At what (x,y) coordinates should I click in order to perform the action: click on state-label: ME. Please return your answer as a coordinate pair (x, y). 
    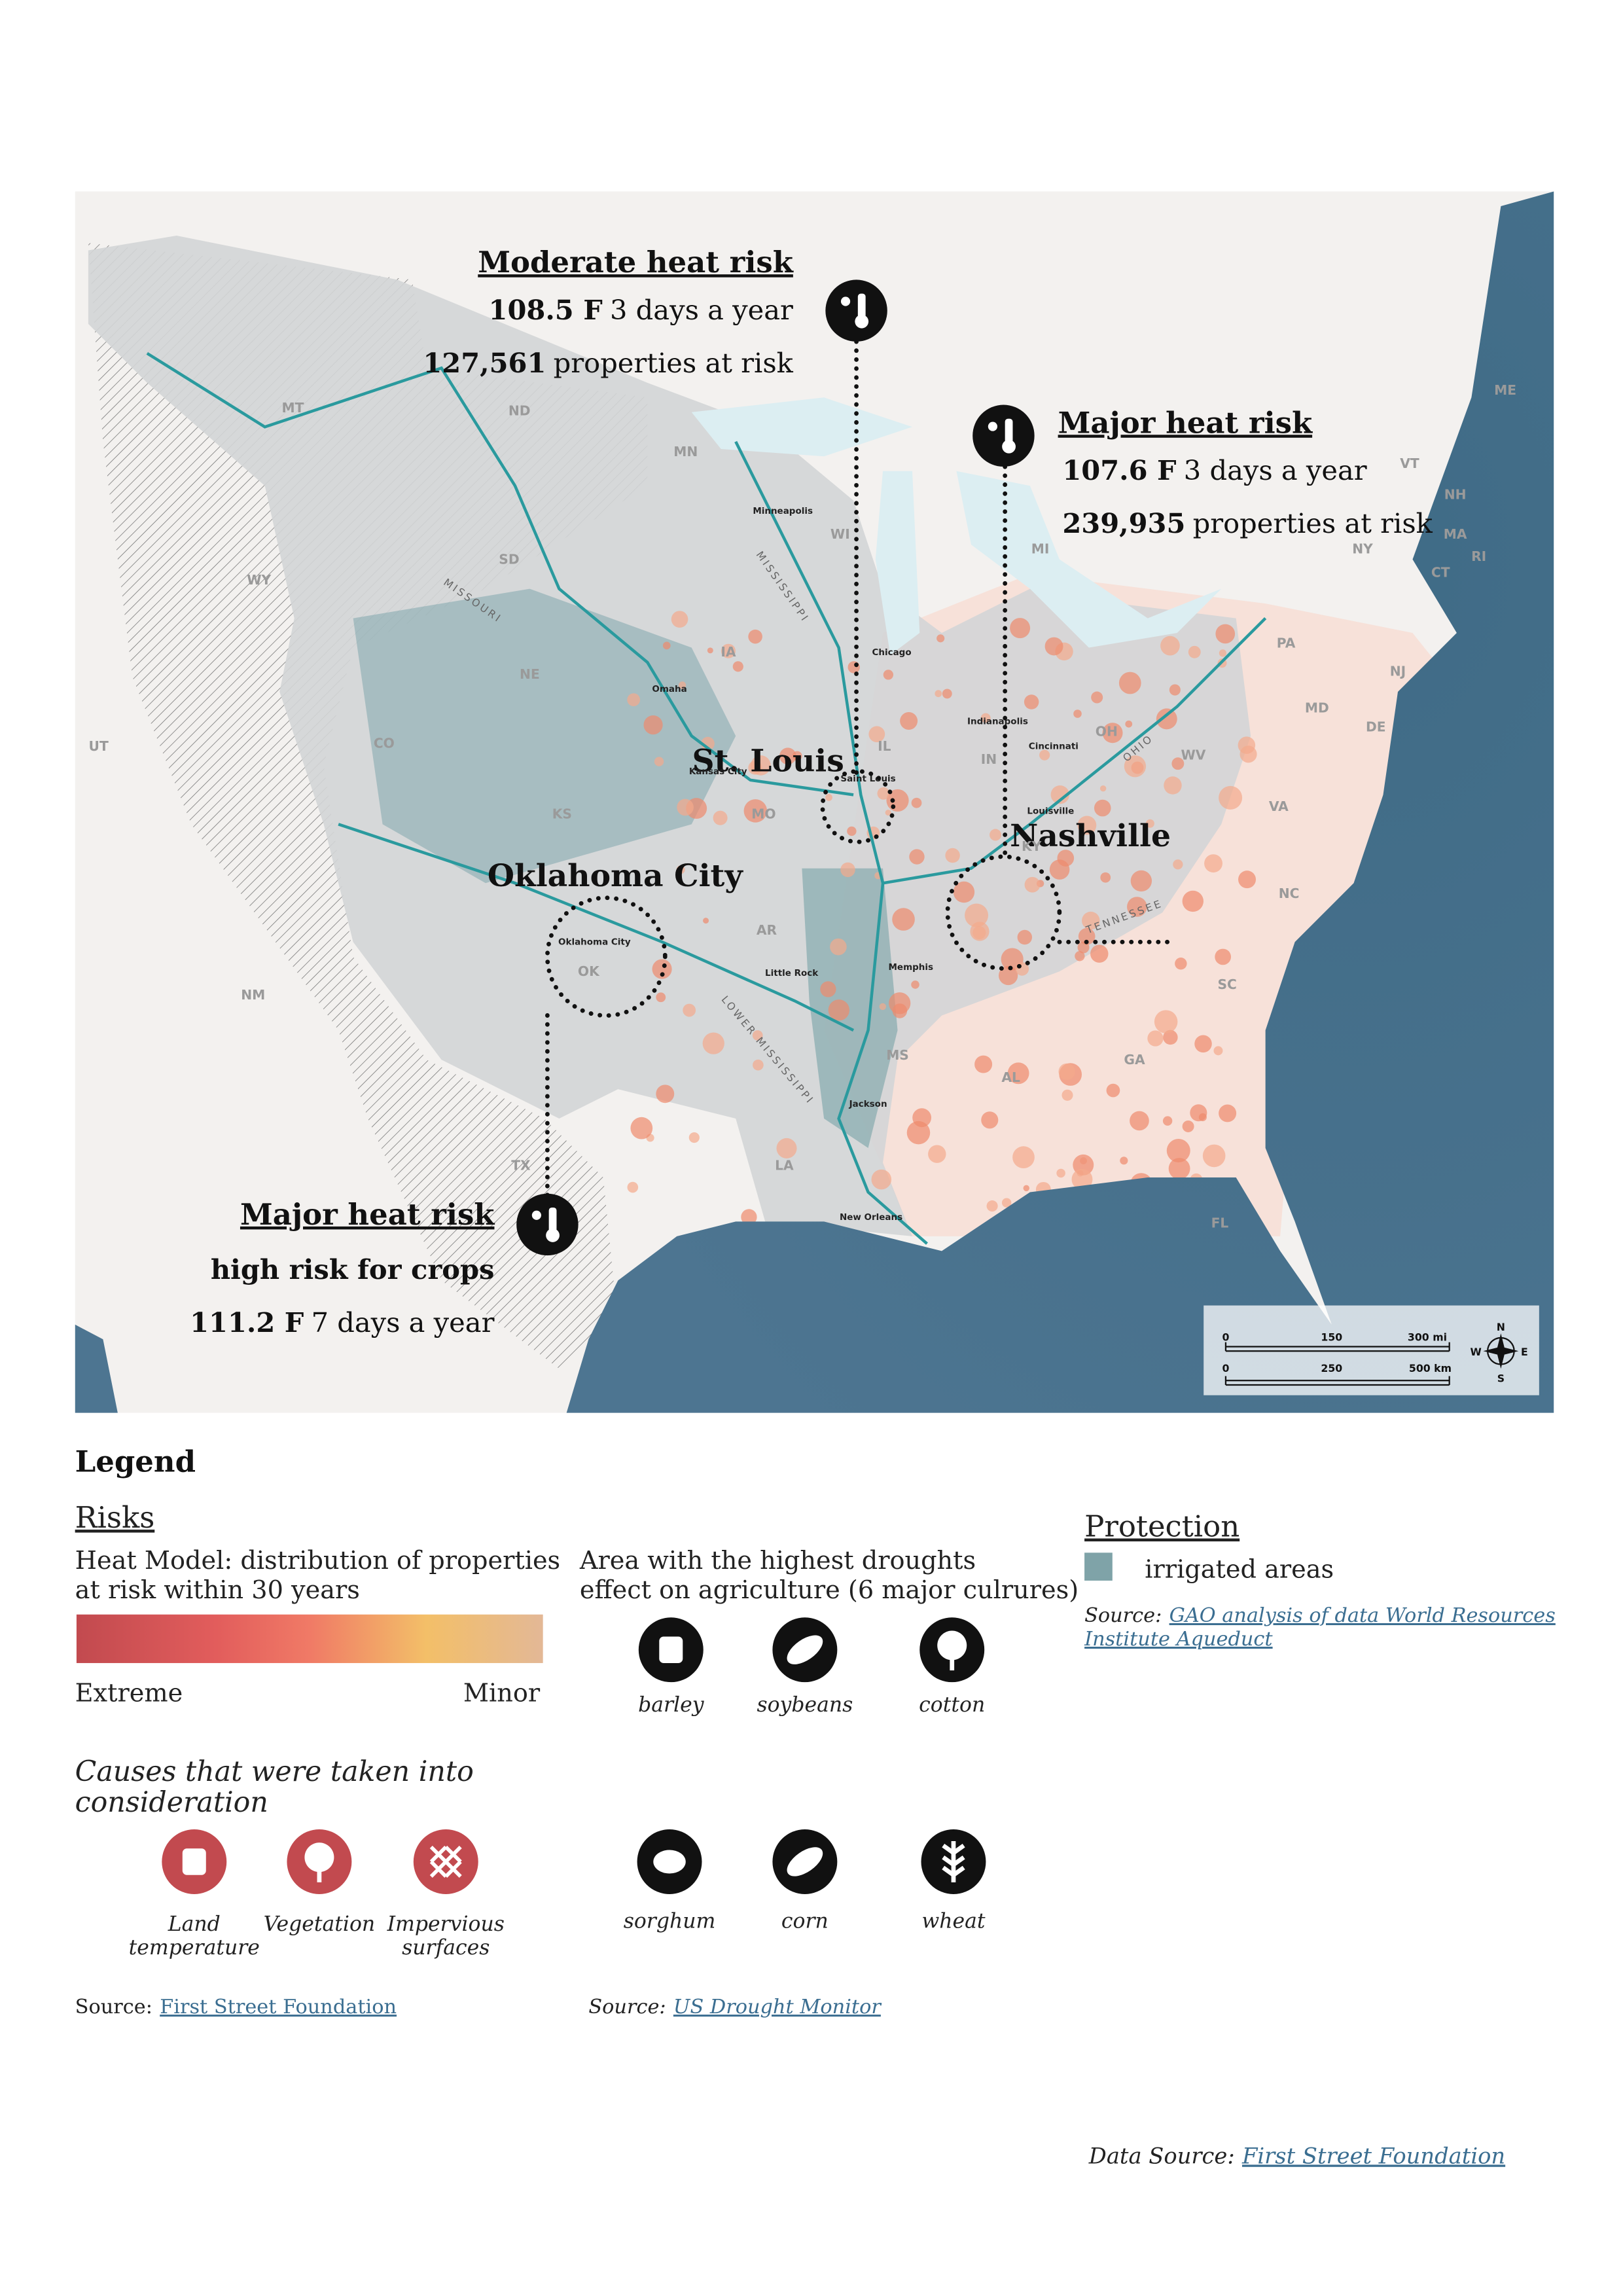
    Looking at the image, I should click on (1505, 390).